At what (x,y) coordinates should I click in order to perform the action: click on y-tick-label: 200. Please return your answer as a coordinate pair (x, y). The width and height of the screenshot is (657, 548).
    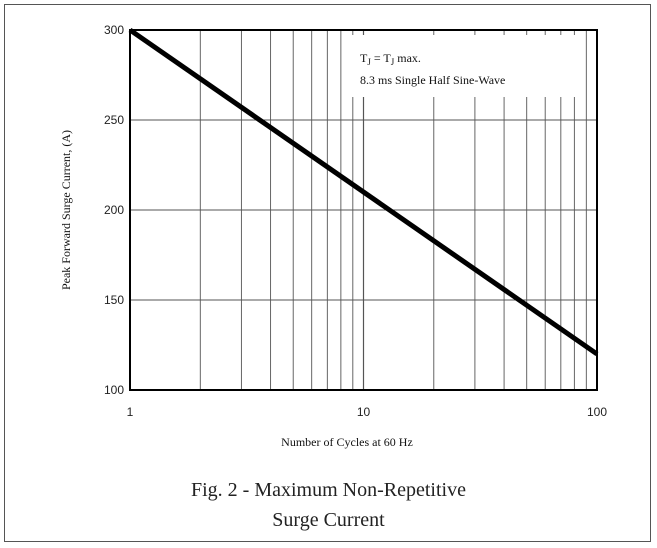
    Looking at the image, I should click on (114, 210).